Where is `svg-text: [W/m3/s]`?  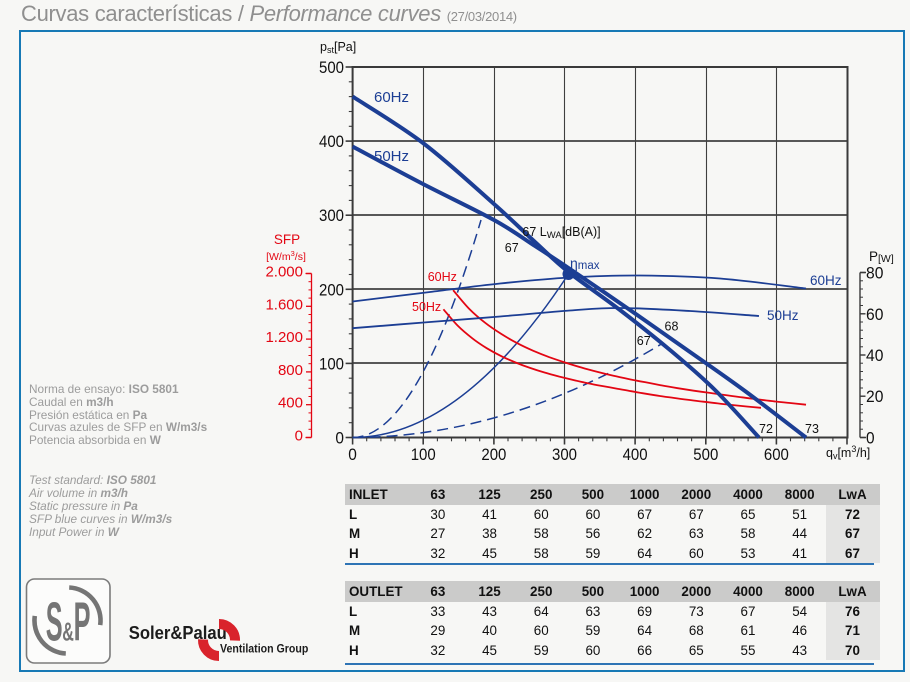 svg-text: [W/m3/s] is located at coordinates (286, 256).